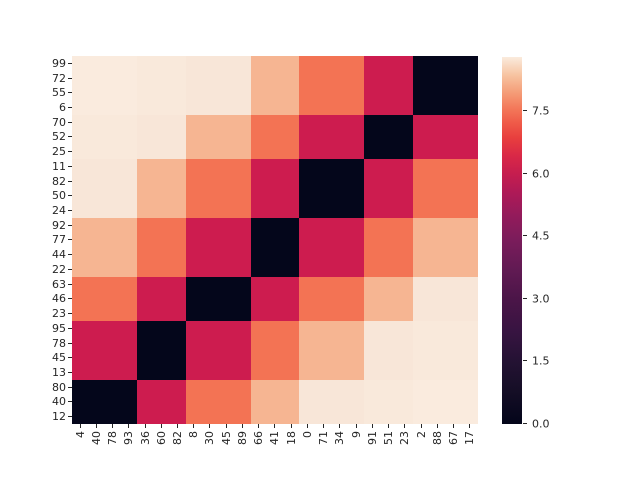  Describe the element at coordinates (62, 108) in the screenshot. I see `y-tick-label: 6` at that location.